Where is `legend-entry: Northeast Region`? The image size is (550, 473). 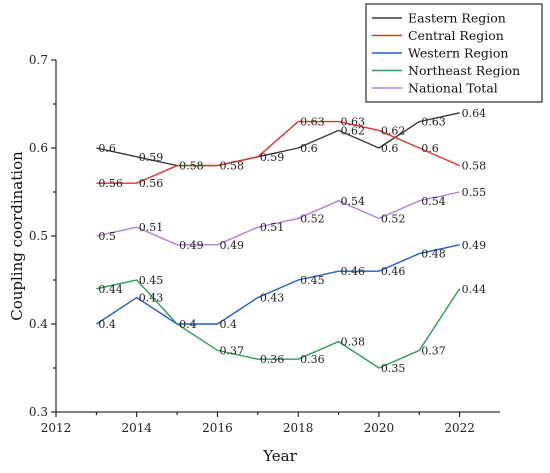 legend-entry: Northeast Region is located at coordinates (464, 70).